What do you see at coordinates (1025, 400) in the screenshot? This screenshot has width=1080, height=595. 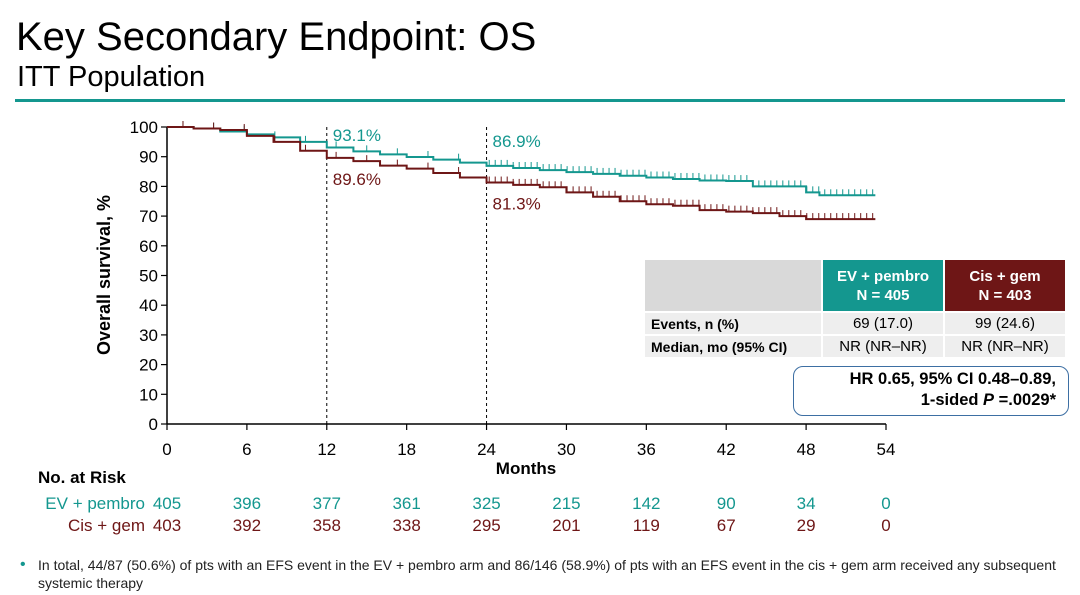 I see `hr-p-value: =.0029*` at bounding box center [1025, 400].